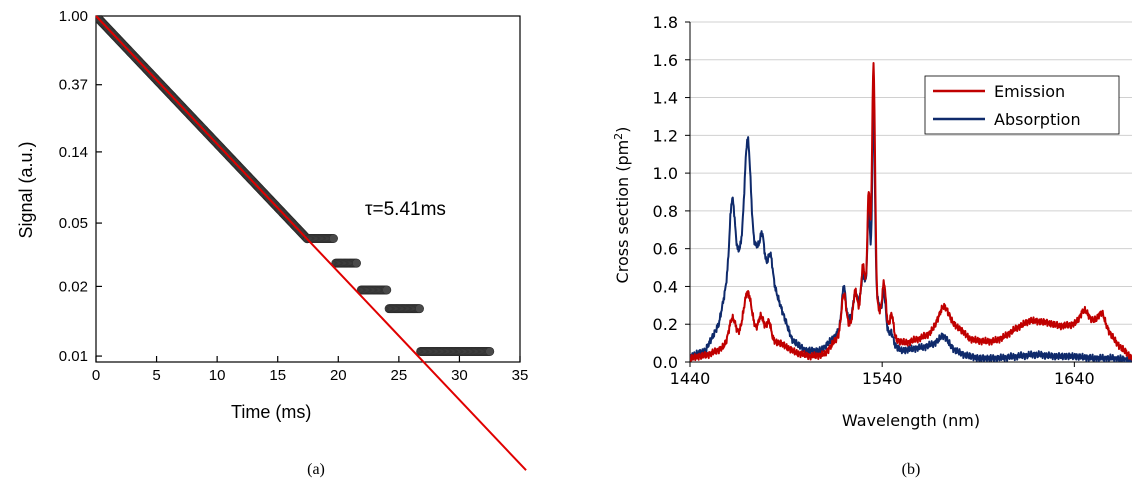 This screenshot has width=1132, height=486. What do you see at coordinates (405, 209) in the screenshot?
I see `panel-a-tau-annotation: τ=5.41ms` at bounding box center [405, 209].